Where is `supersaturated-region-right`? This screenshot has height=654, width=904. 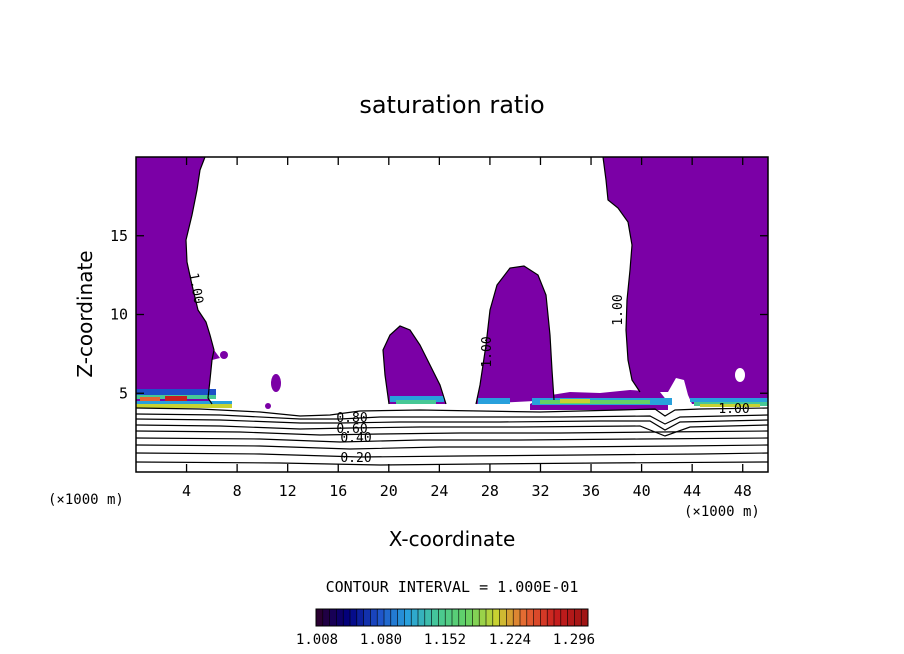 supersaturated-region-right is located at coordinates (685, 280).